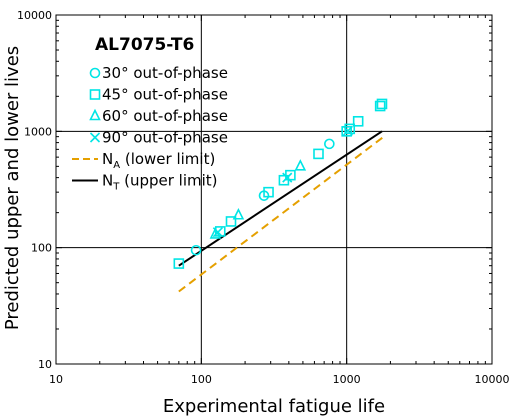 The image size is (510, 420). I want to click on legend-x-symbol, so click(95, 137).